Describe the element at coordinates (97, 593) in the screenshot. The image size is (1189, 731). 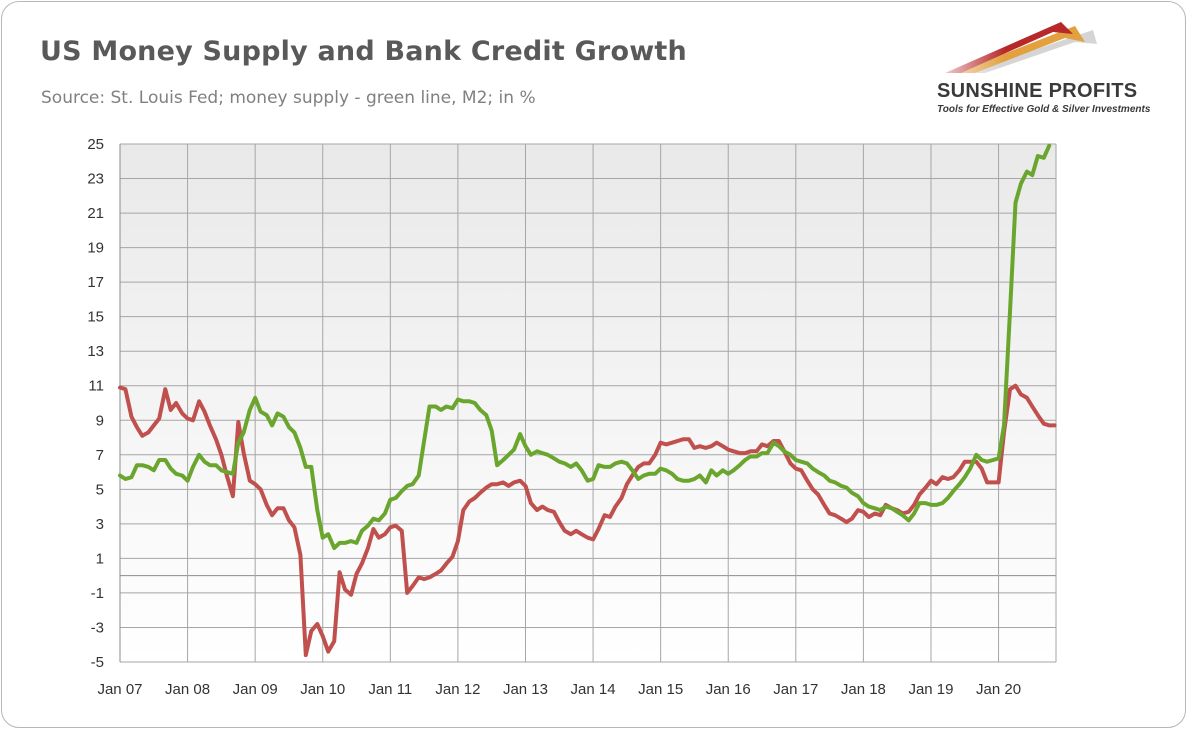
I see `y-tick-label: -1` at that location.